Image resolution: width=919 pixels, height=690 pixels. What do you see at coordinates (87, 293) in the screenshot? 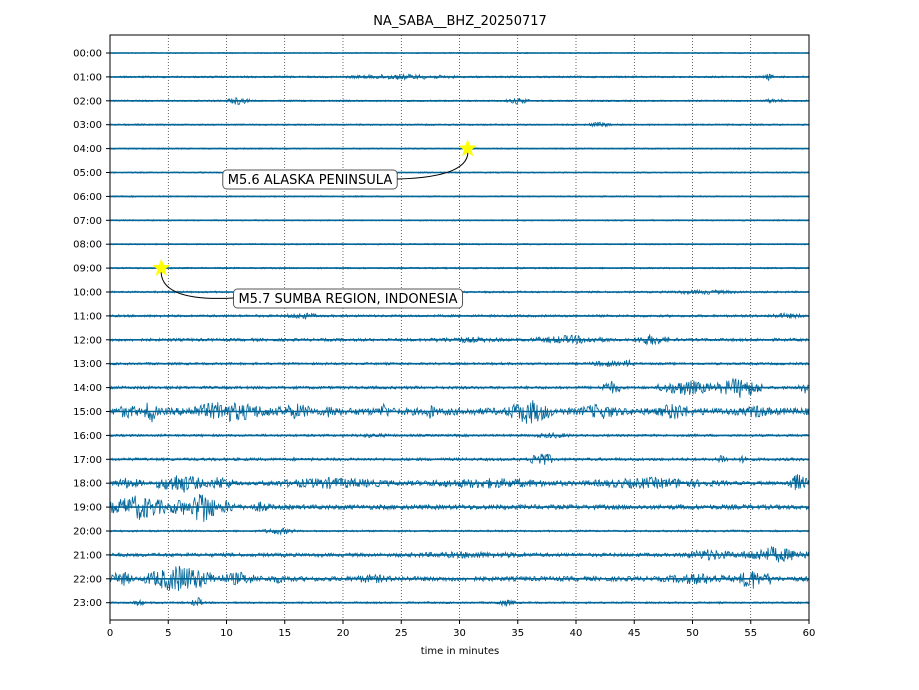
I see `y-tick-label: 10:00` at bounding box center [87, 293].